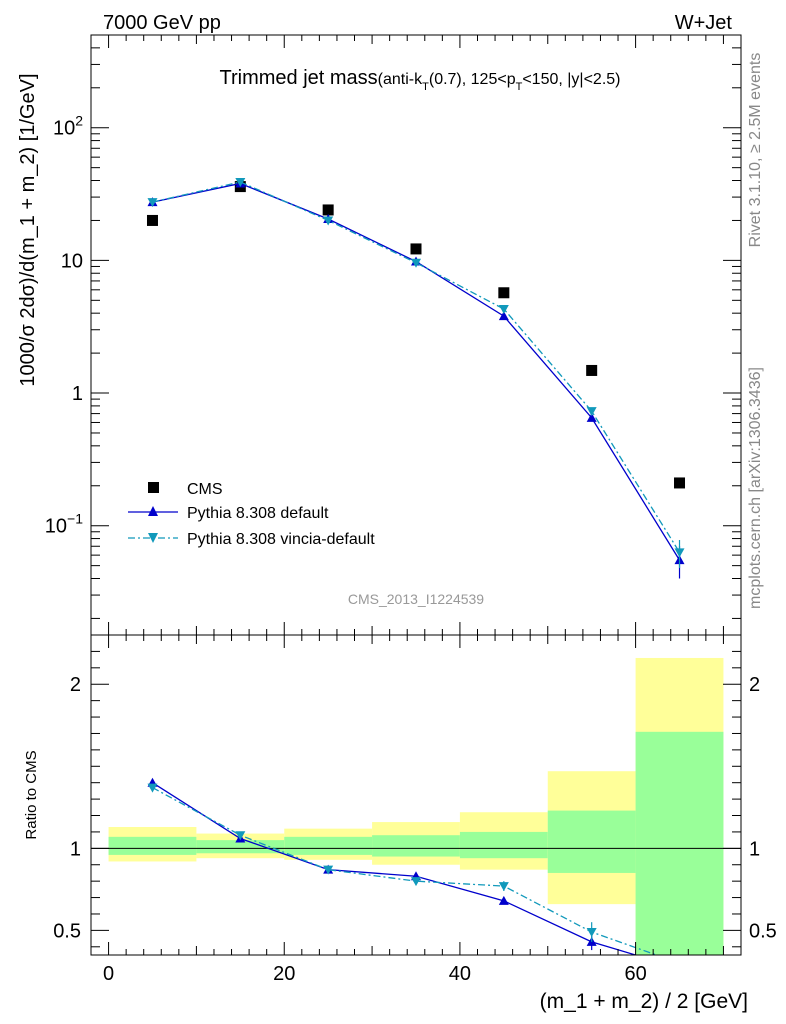 The image size is (786, 1024). I want to click on ratio-y-tick-label-right: 2, so click(754, 685).